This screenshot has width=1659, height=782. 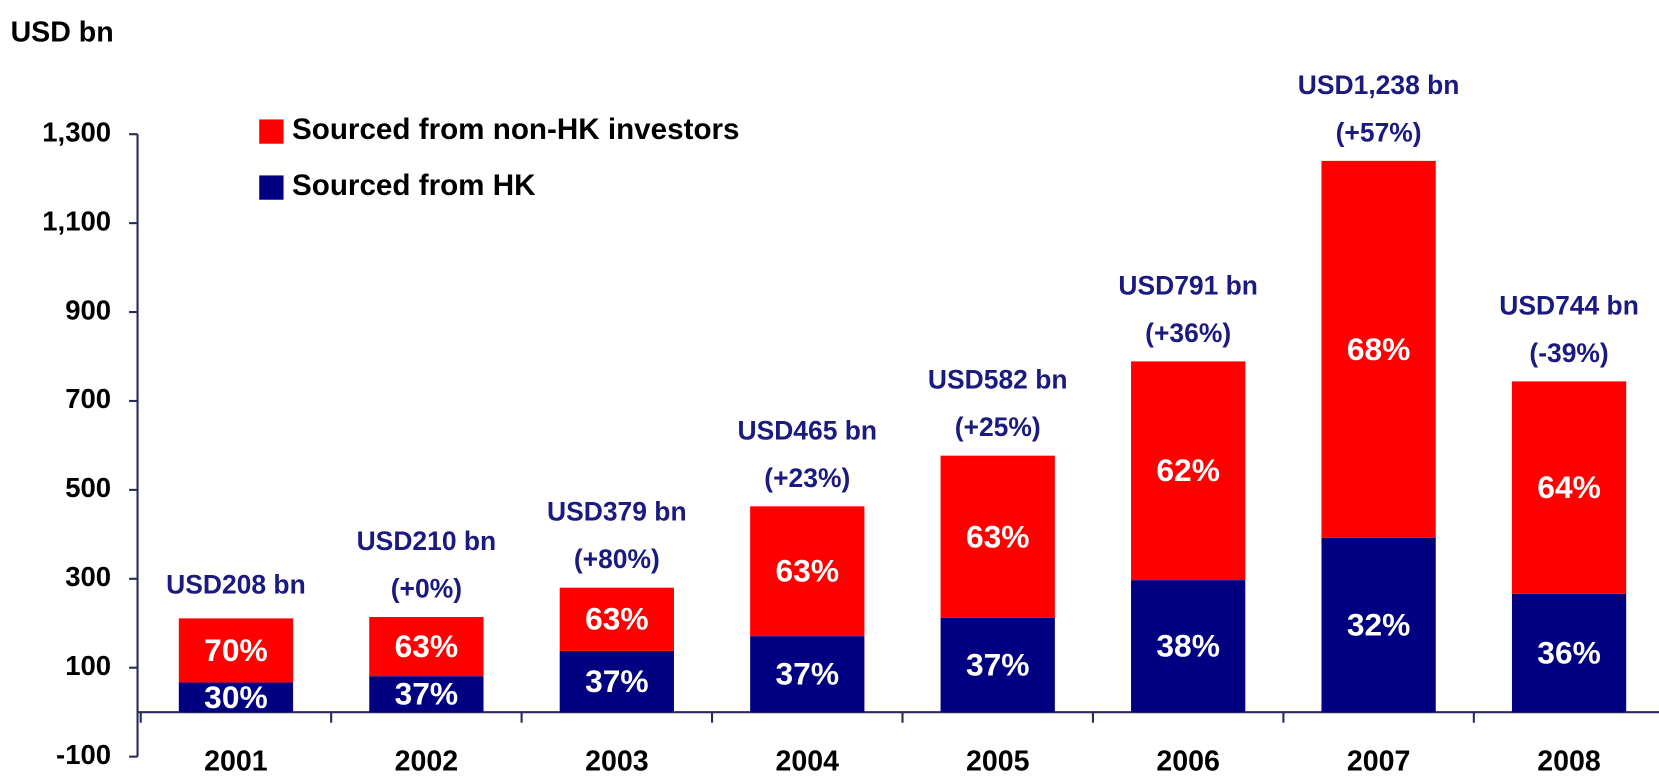 I want to click on y-tick-label: 700, so click(x=88, y=398).